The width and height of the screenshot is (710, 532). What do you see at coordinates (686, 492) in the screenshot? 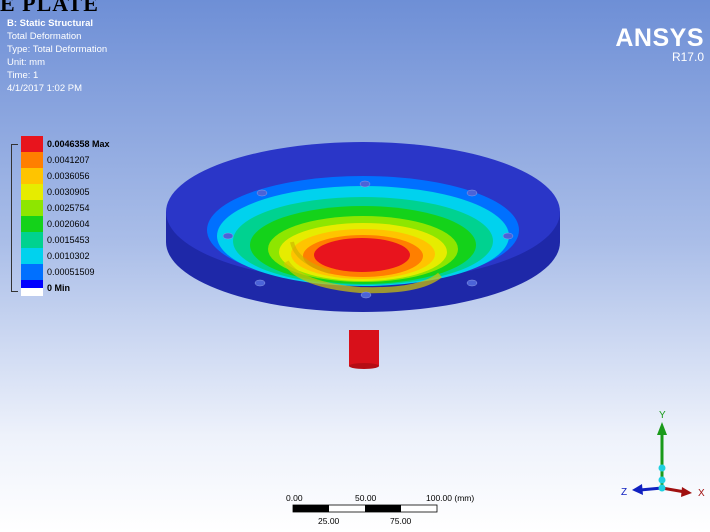
I see `x-axis-arrow` at bounding box center [686, 492].